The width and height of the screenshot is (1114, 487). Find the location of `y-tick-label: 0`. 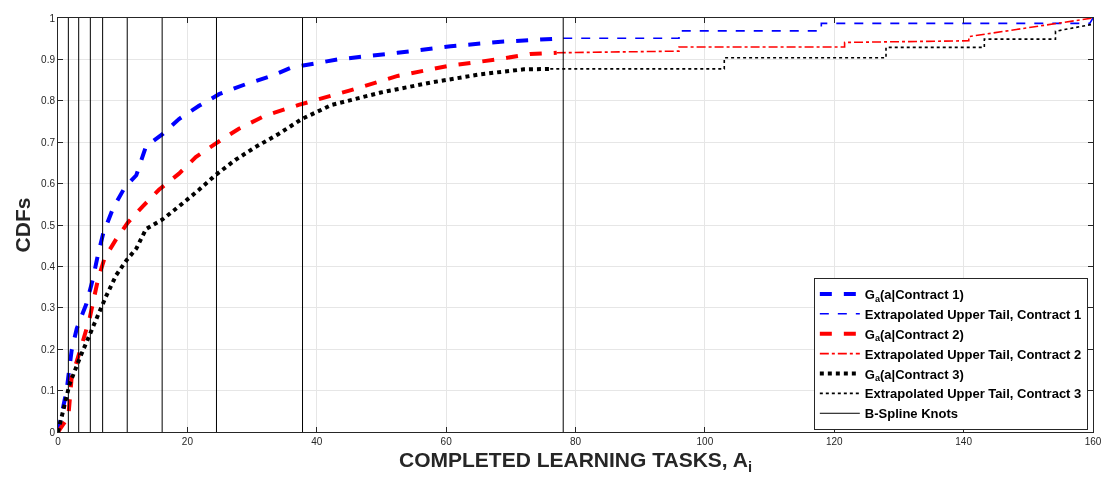

y-tick-label: 0 is located at coordinates (52, 432).